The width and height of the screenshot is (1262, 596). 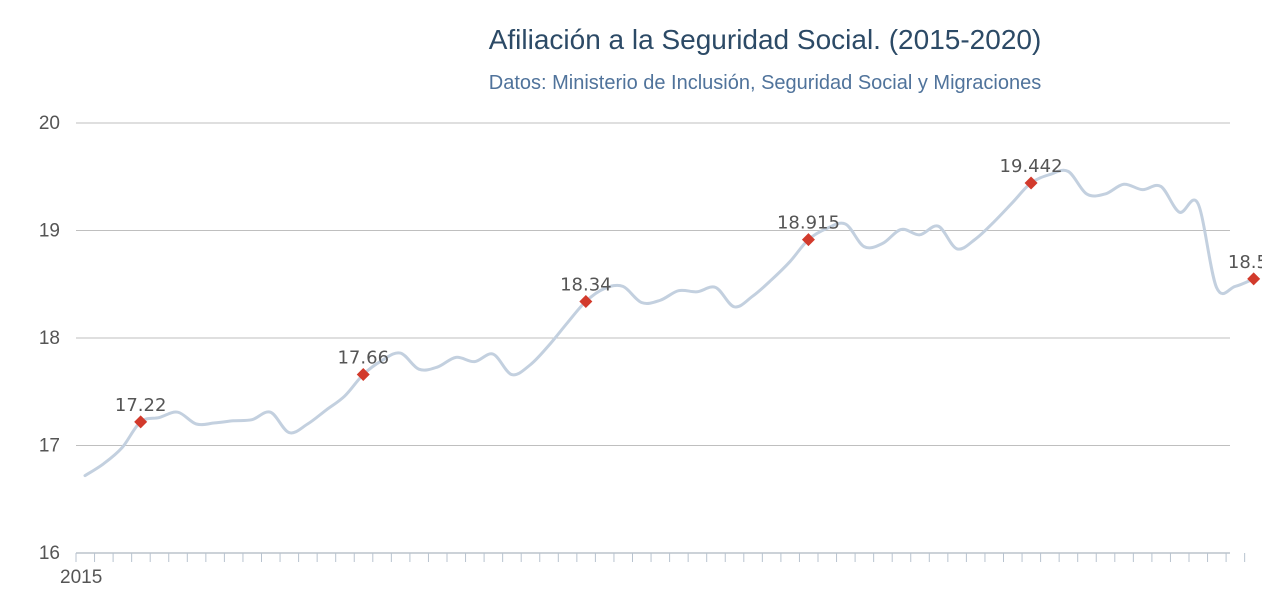 I want to click on data-label: 18.915, so click(x=808, y=223).